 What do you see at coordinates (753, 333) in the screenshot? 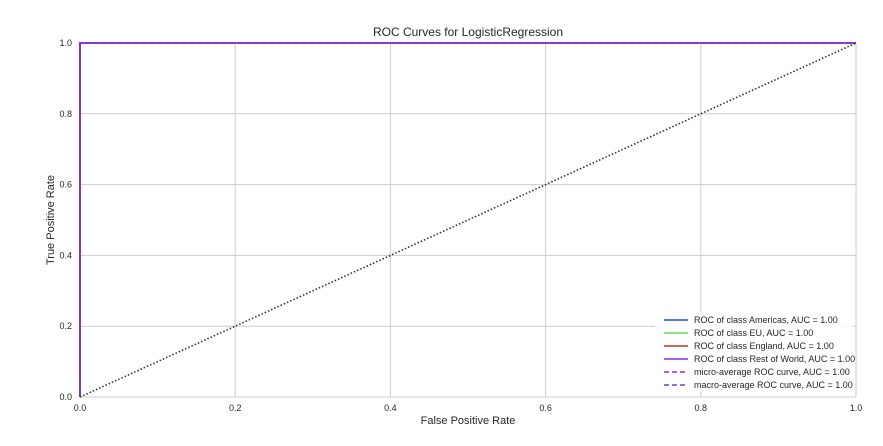
I see `legend-entry: ROC of class EU, AUC = 1.00` at bounding box center [753, 333].